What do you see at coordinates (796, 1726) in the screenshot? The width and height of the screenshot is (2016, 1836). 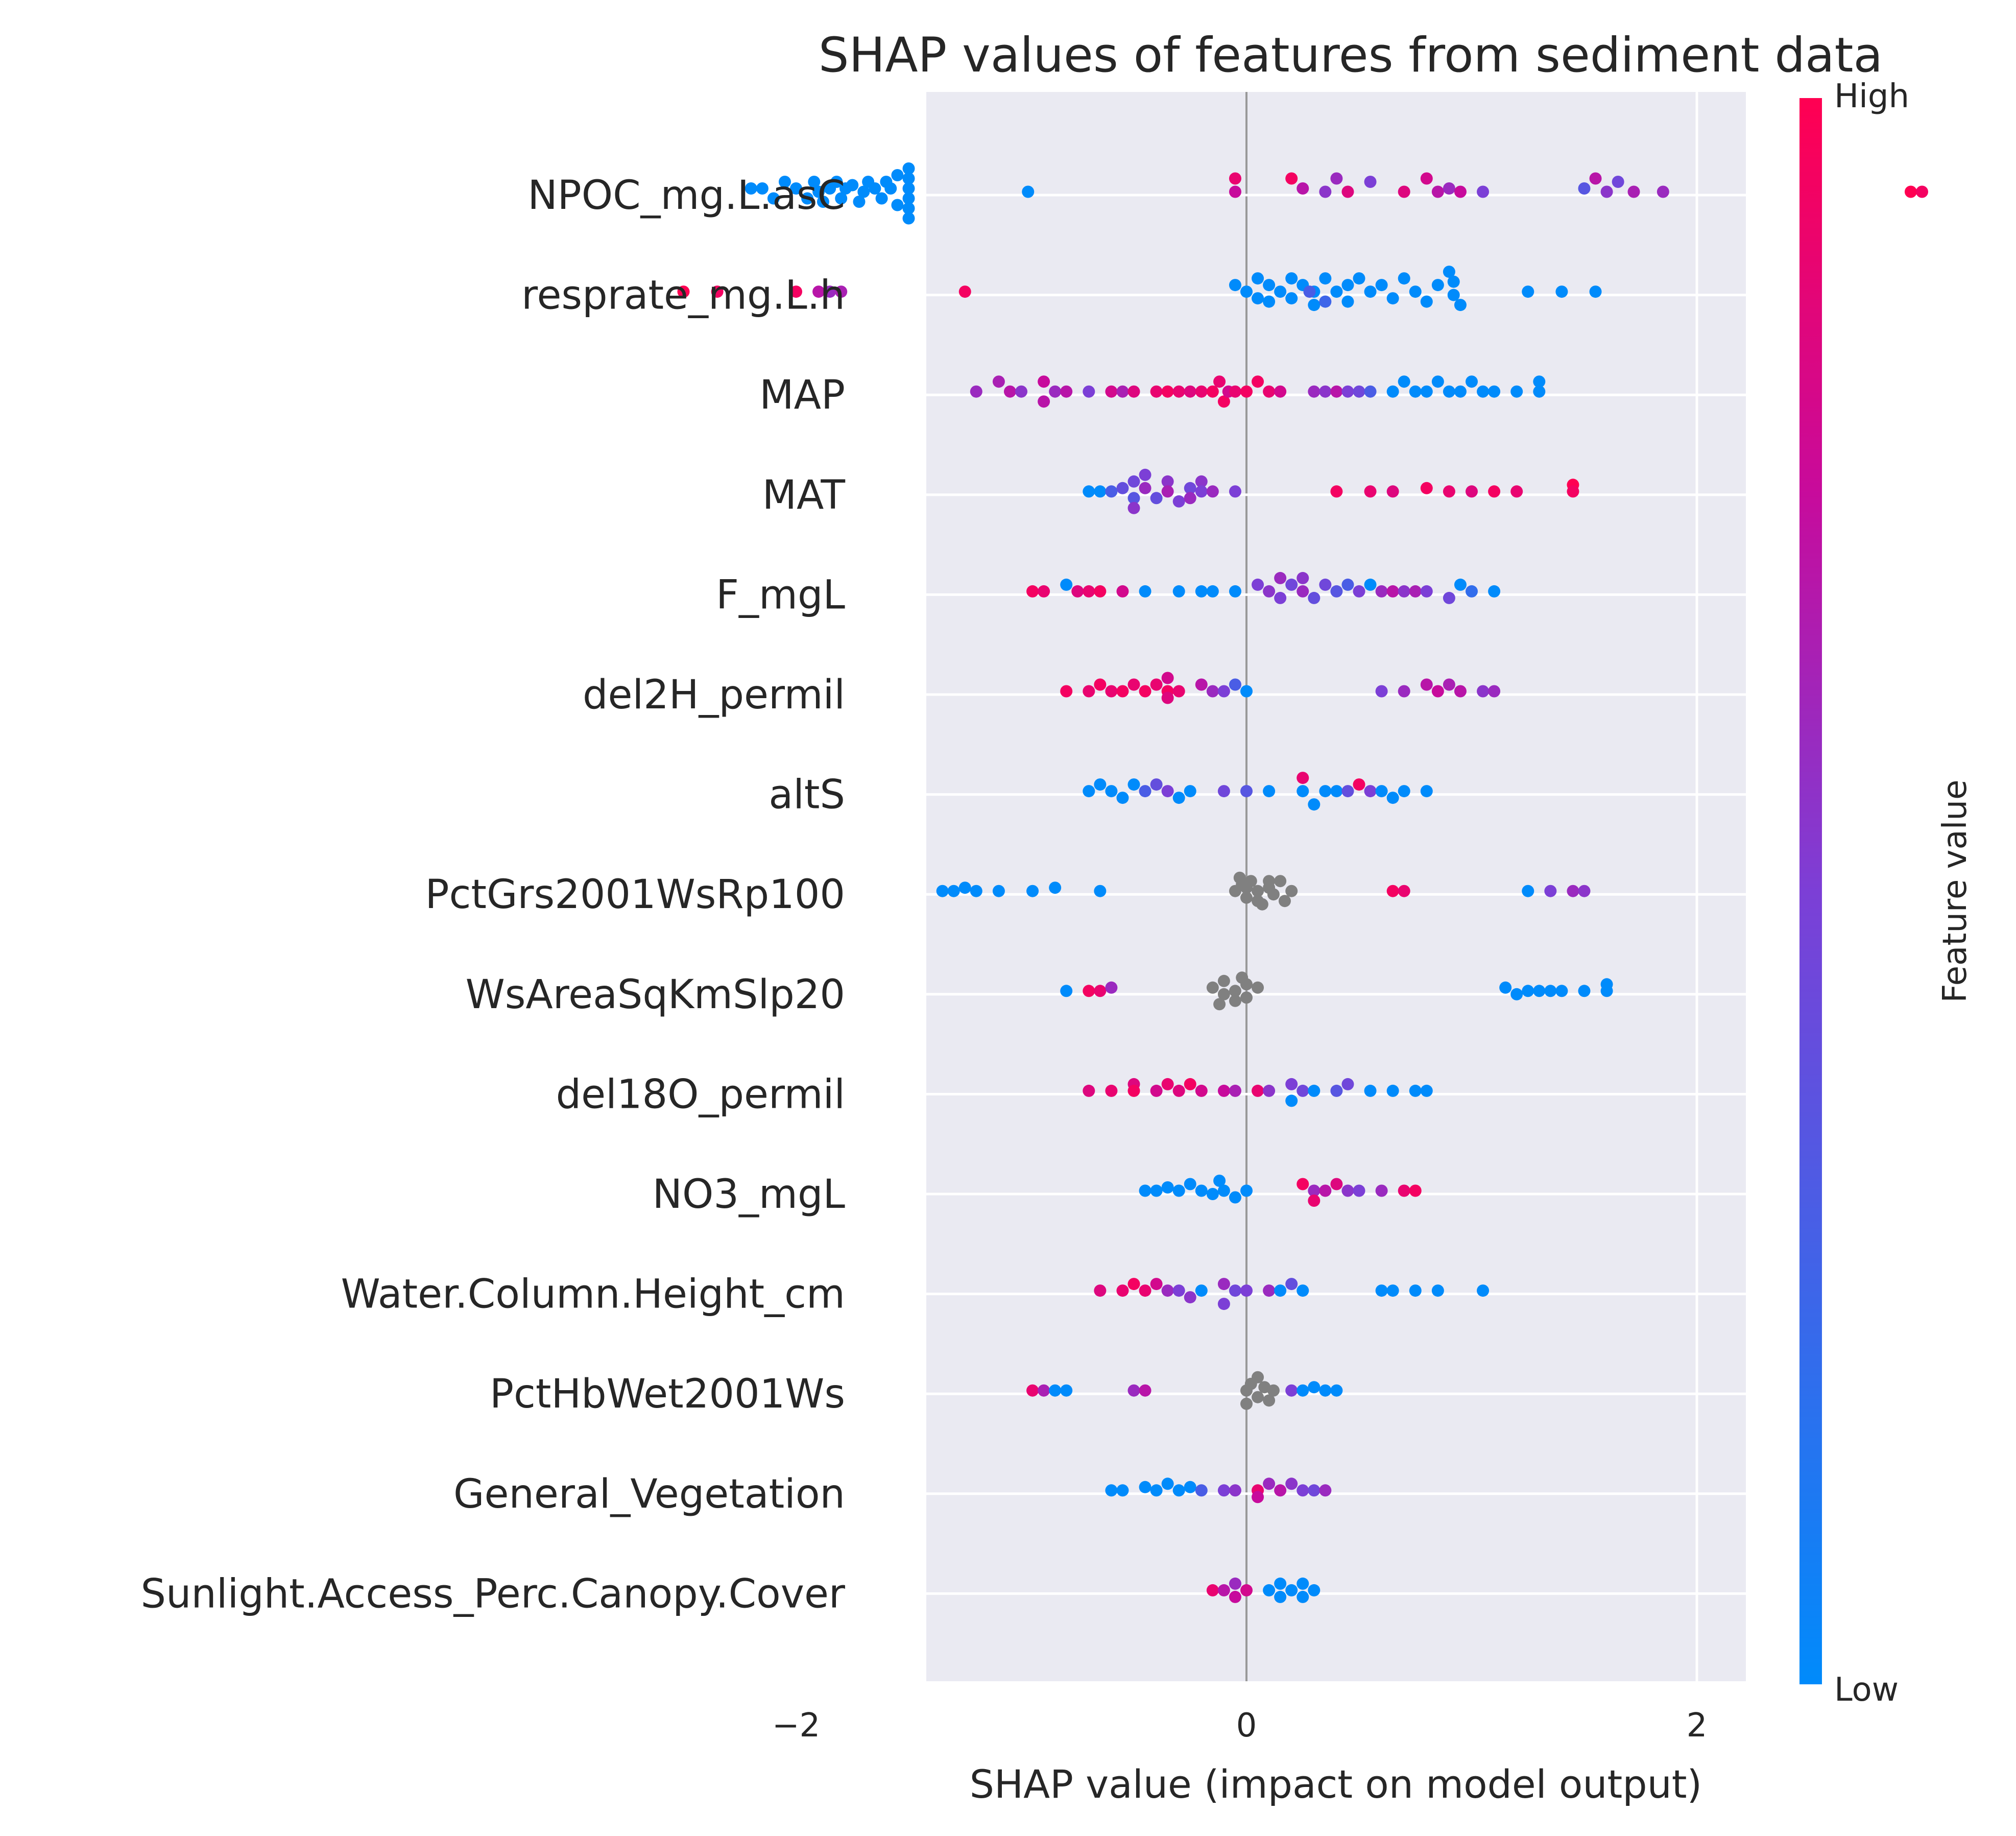 I see `x-tick-label: −2` at bounding box center [796, 1726].